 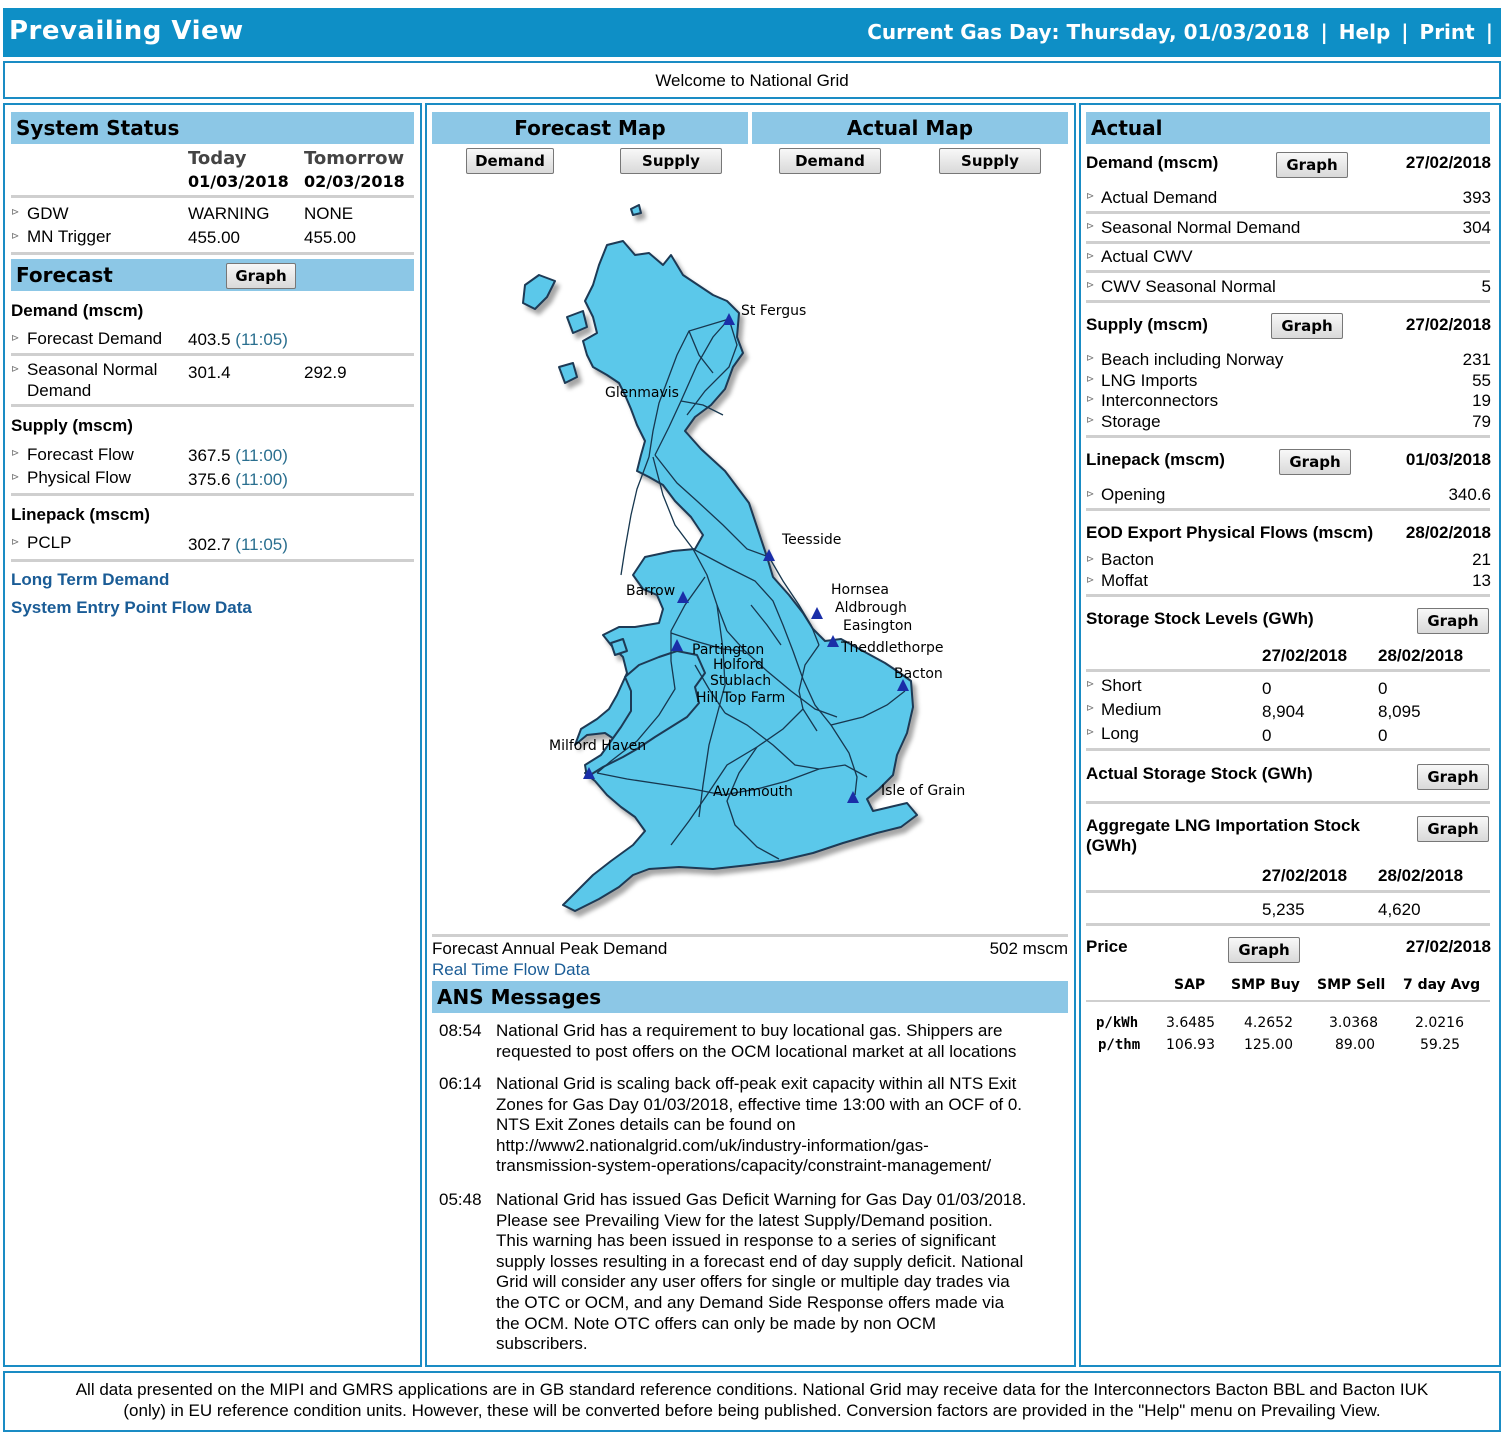 I want to click on price-title: Price, so click(x=1107, y=946).